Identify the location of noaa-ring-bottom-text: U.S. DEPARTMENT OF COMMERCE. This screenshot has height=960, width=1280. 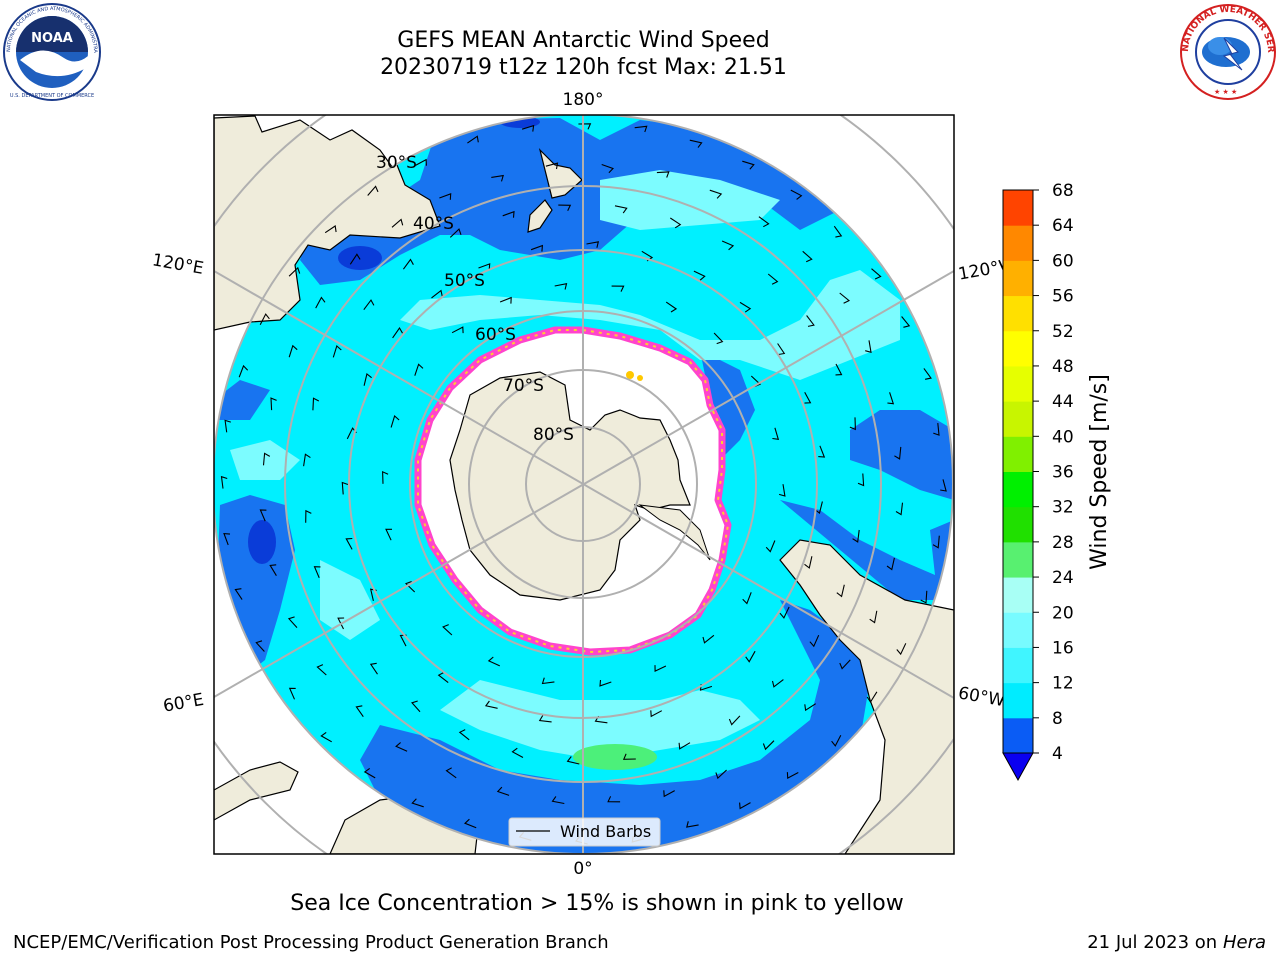
(52, 96).